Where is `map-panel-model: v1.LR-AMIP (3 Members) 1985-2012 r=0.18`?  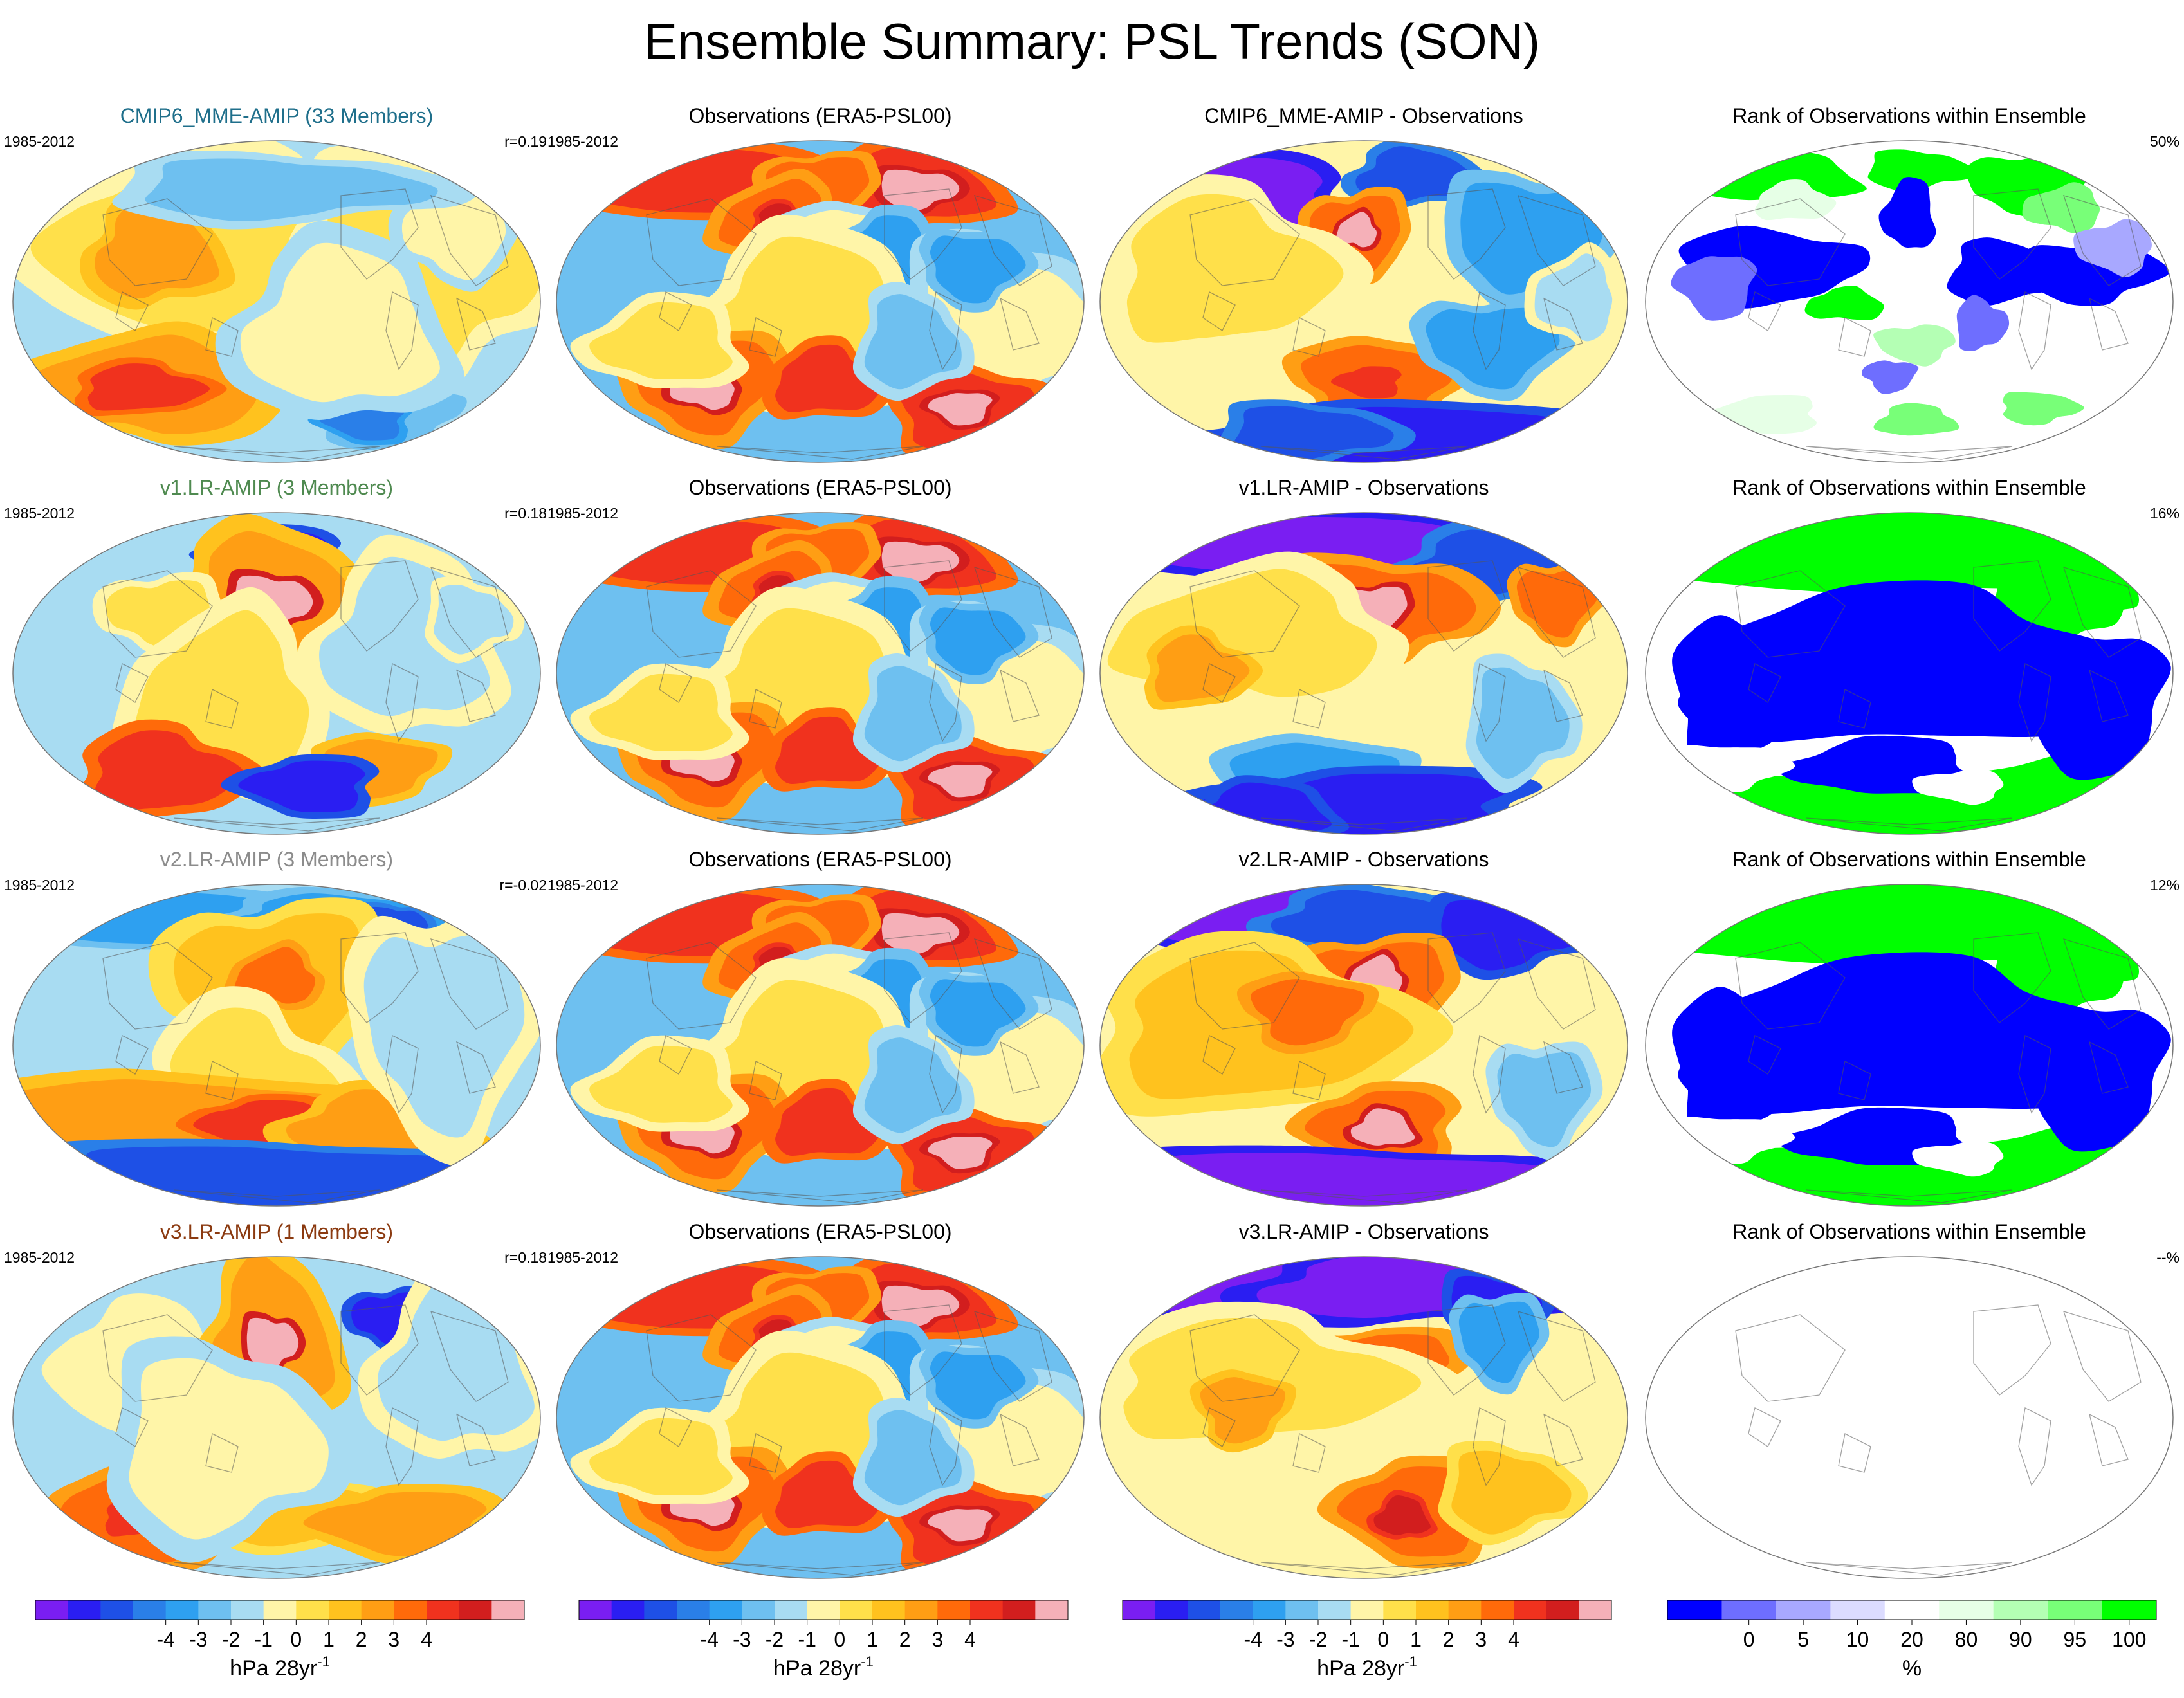 map-panel-model: v1.LR-AMIP (3 Members) 1985-2012 r=0.18 is located at coordinates (275, 661).